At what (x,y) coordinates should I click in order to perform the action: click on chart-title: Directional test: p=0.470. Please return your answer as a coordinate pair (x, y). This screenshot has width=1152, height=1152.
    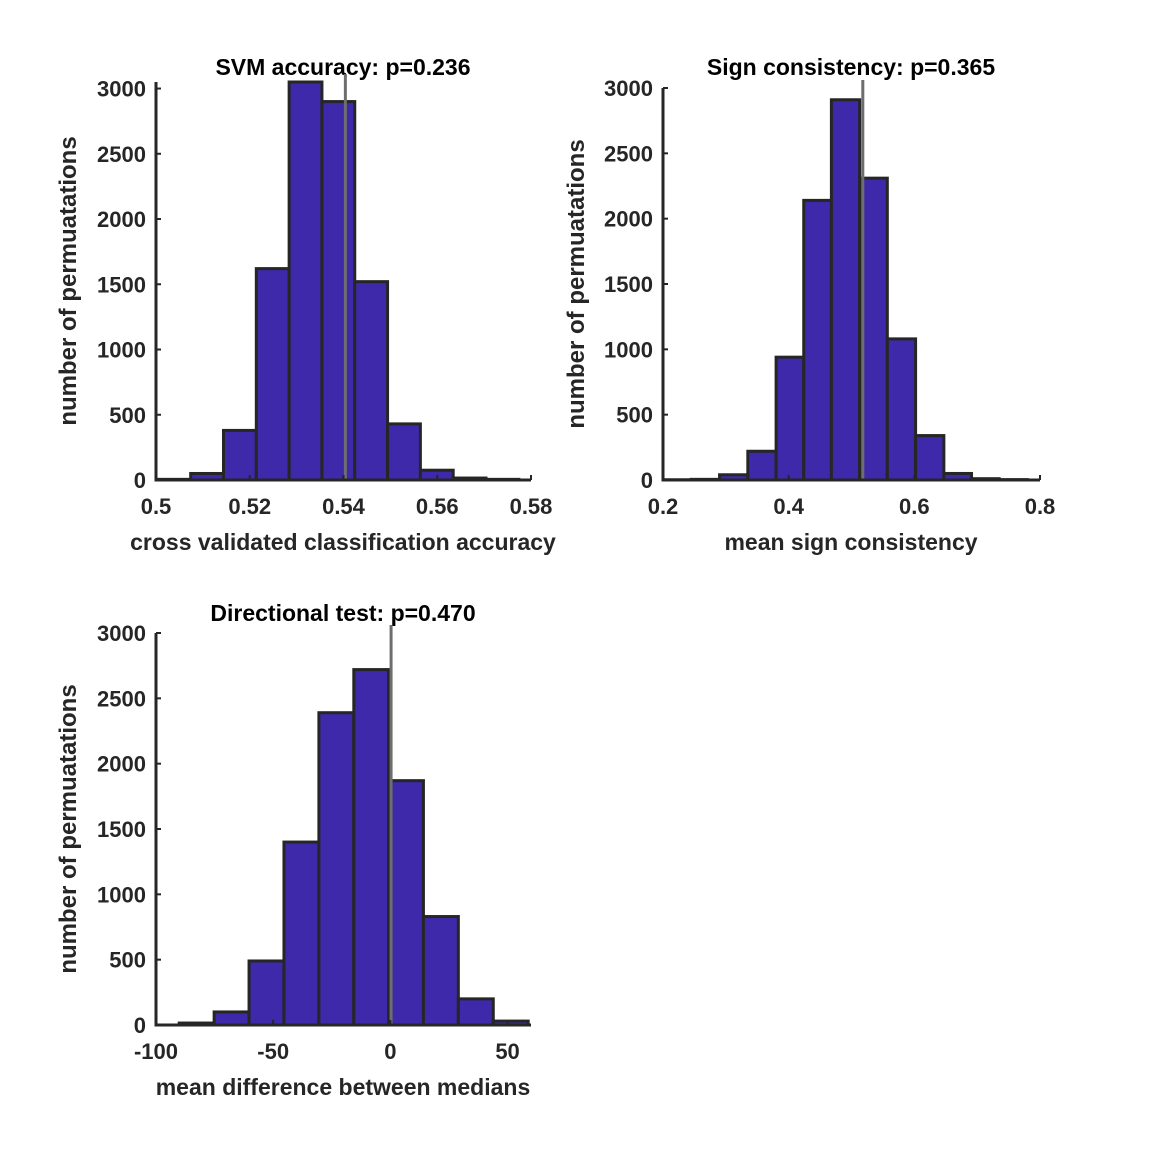
    Looking at the image, I should click on (342, 613).